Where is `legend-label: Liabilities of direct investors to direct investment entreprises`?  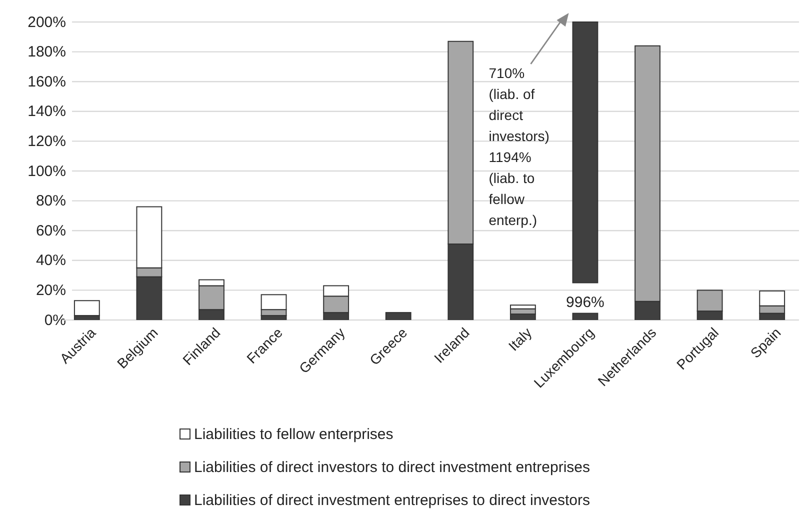
legend-label: Liabilities of direct investors to direct investment entreprises is located at coordinates (392, 467).